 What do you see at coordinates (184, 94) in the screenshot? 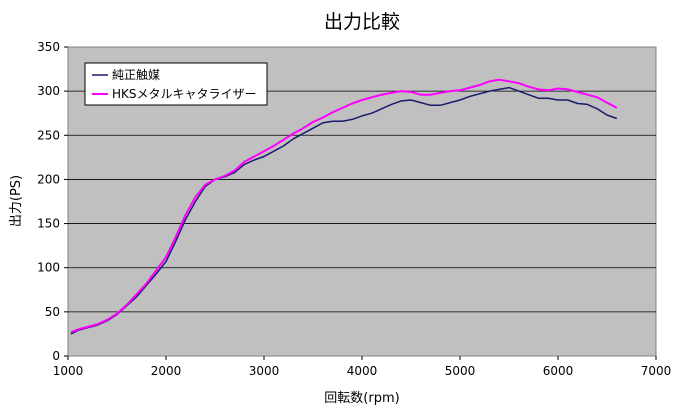
I see `legend-label-series-2: HKSメタルキャタライザー` at bounding box center [184, 94].